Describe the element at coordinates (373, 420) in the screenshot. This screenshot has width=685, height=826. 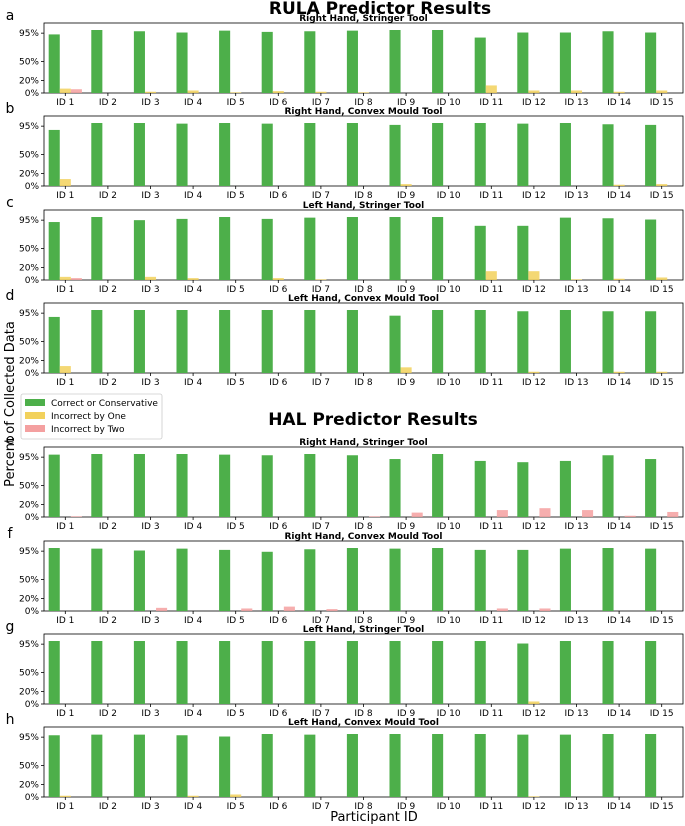
I see `hal-title: HAL Predictor Results` at that location.